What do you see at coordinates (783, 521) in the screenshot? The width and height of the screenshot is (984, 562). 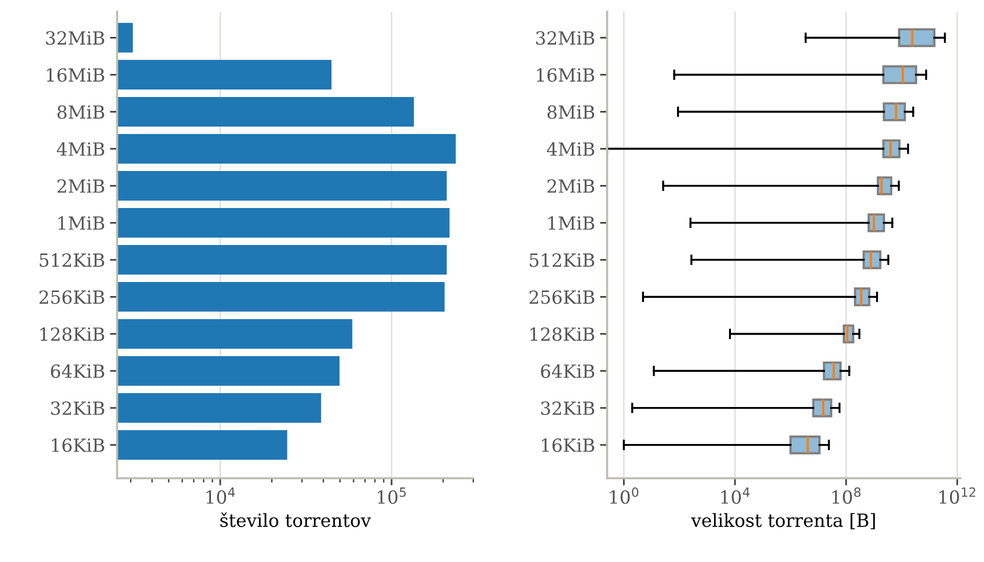 I see `x-axis-title: velikost torrenta [B]` at bounding box center [783, 521].